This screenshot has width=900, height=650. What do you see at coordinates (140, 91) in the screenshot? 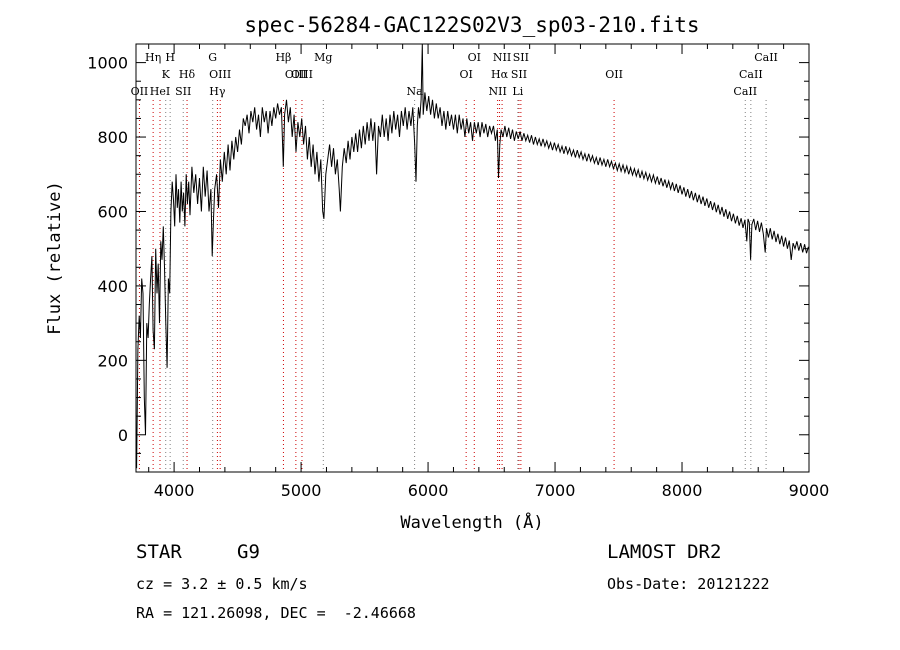
I see `line-marker-label-0: OII` at bounding box center [140, 91].